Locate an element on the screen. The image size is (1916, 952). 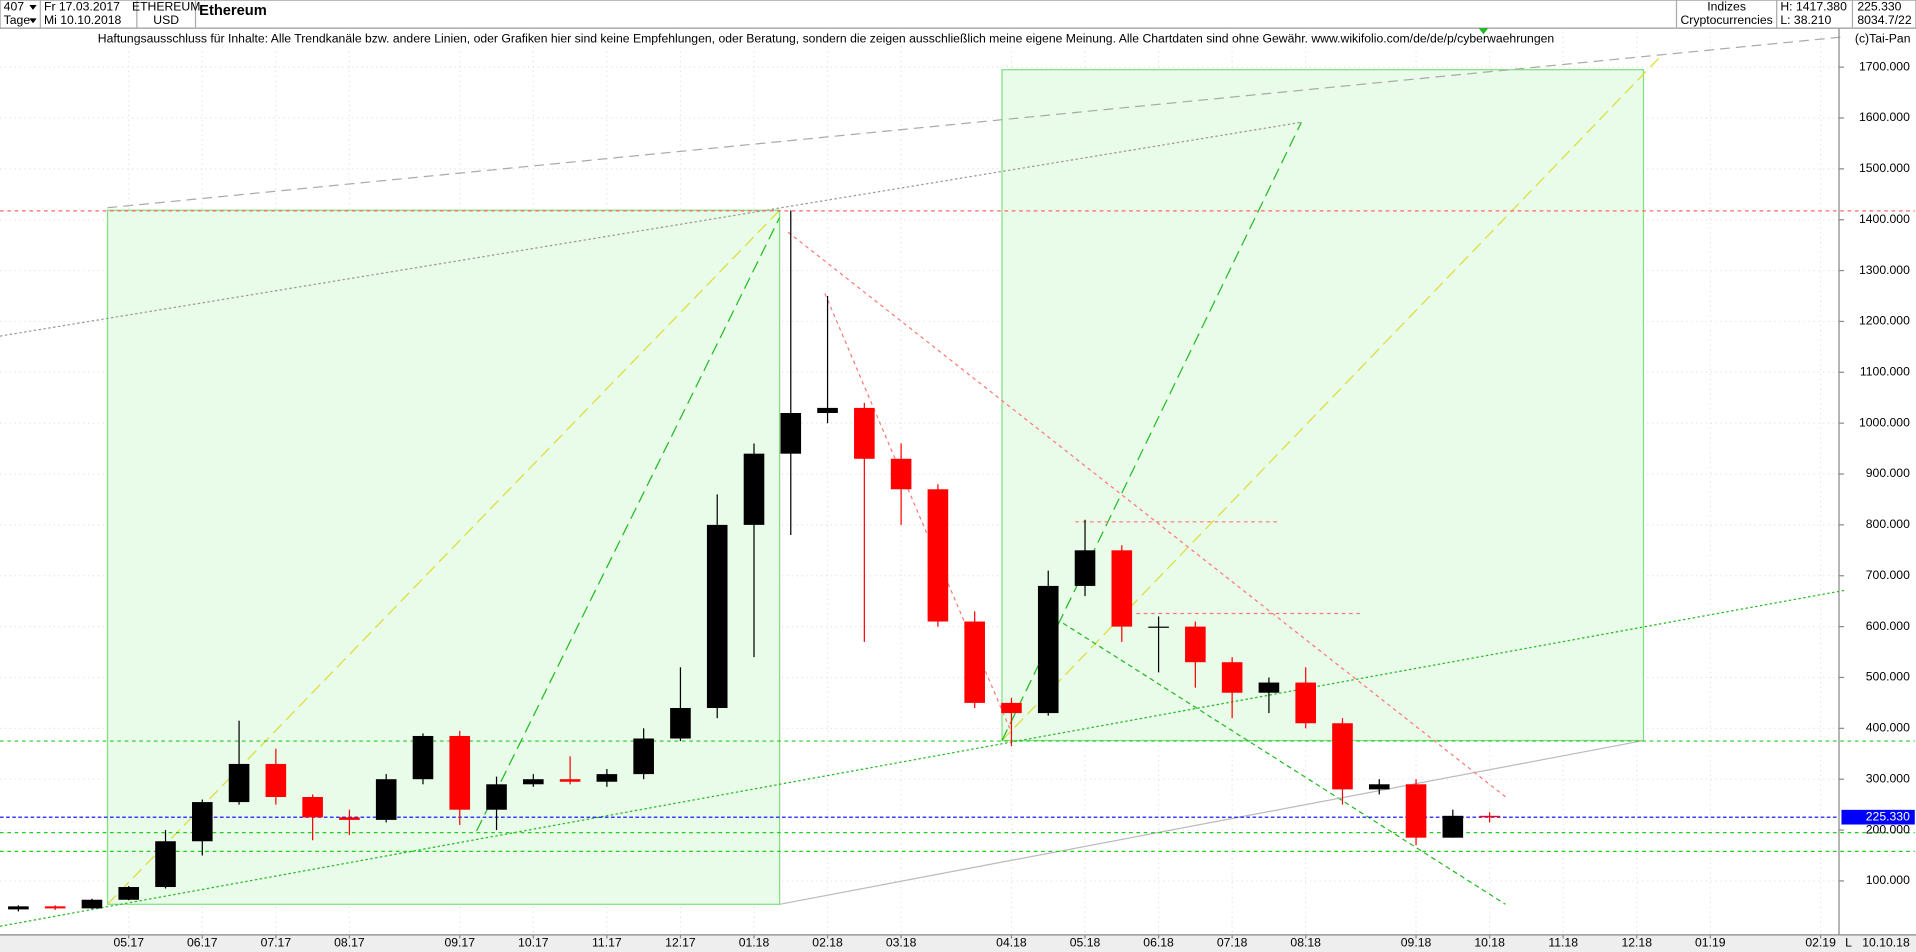
header-bar is located at coordinates (958, 14).